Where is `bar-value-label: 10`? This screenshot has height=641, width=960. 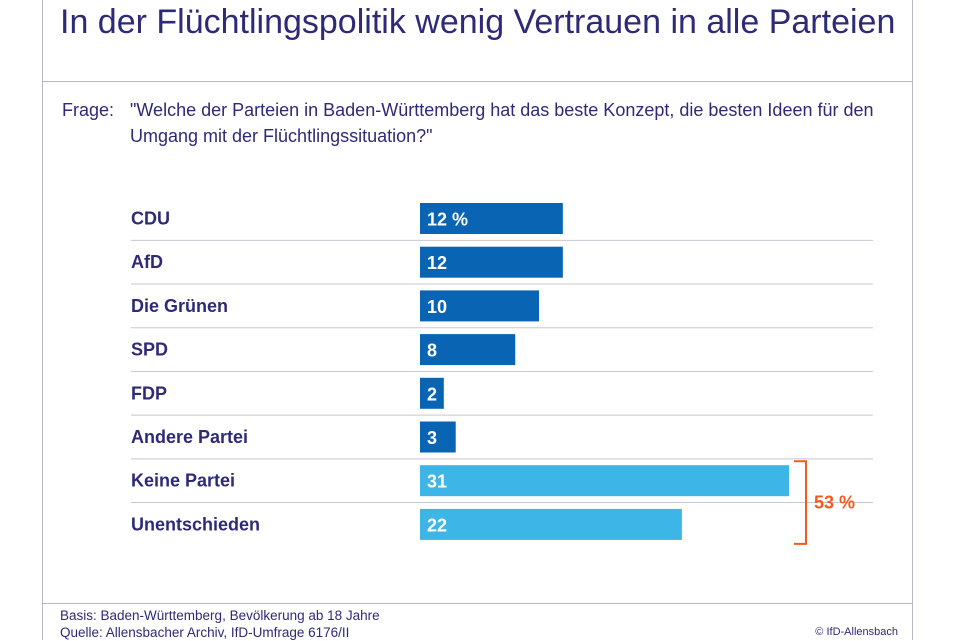
bar-value-label: 10 is located at coordinates (437, 307).